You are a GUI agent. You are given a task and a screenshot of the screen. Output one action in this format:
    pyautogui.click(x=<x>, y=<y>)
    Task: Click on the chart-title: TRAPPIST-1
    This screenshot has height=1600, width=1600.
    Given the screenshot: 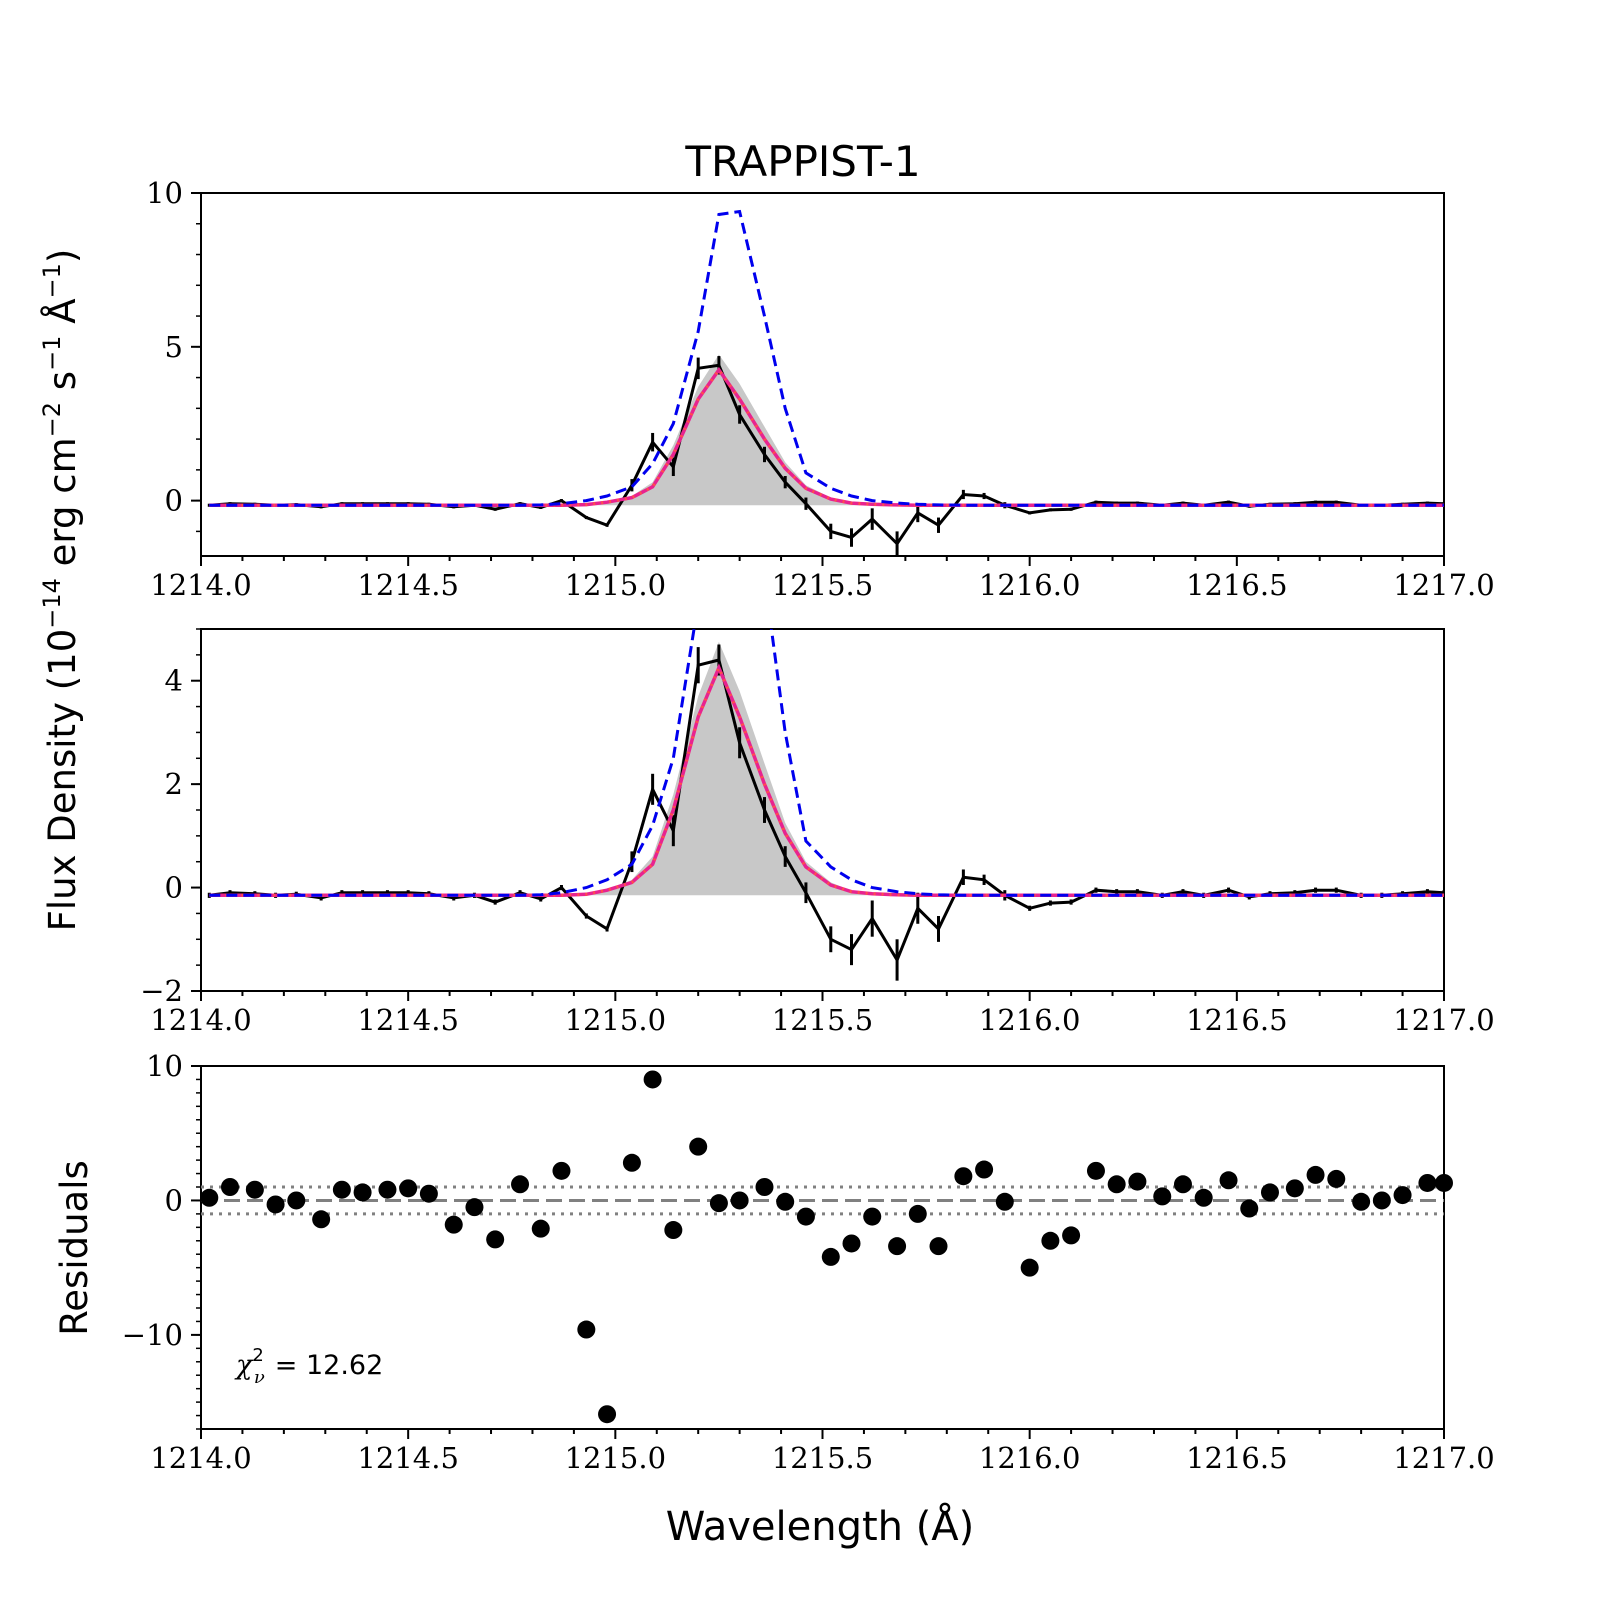 What is the action you would take?
    pyautogui.click(x=802, y=161)
    